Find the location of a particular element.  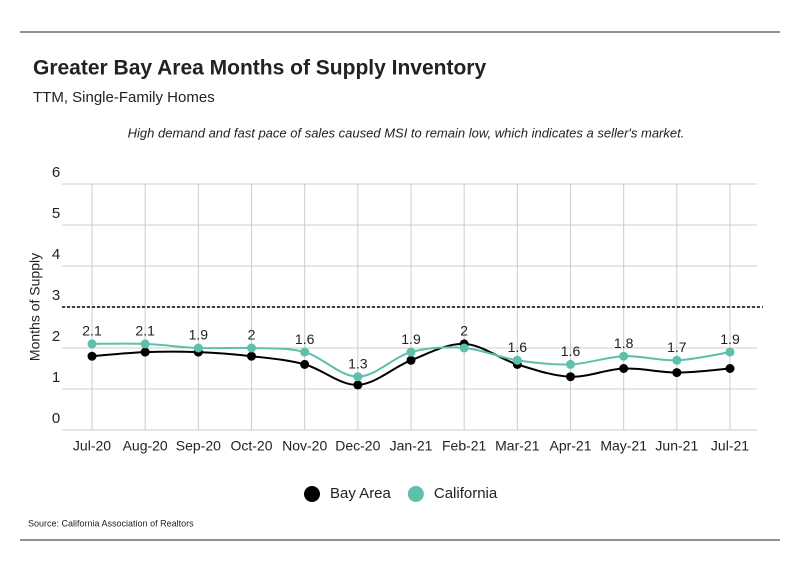

y-axis-label: Months of Supply is located at coordinates (35, 307).